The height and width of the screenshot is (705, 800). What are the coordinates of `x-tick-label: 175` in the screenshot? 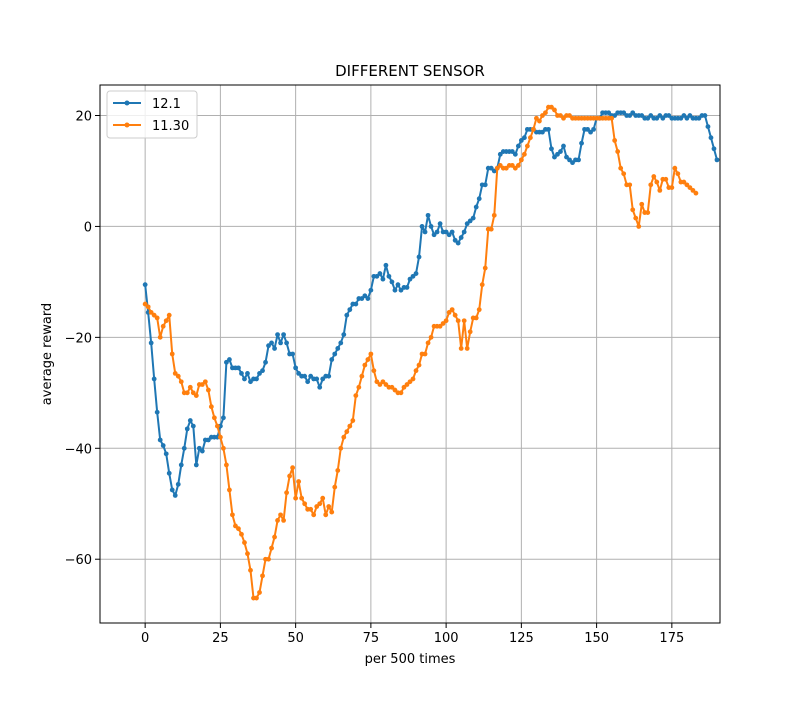 It's located at (671, 638).